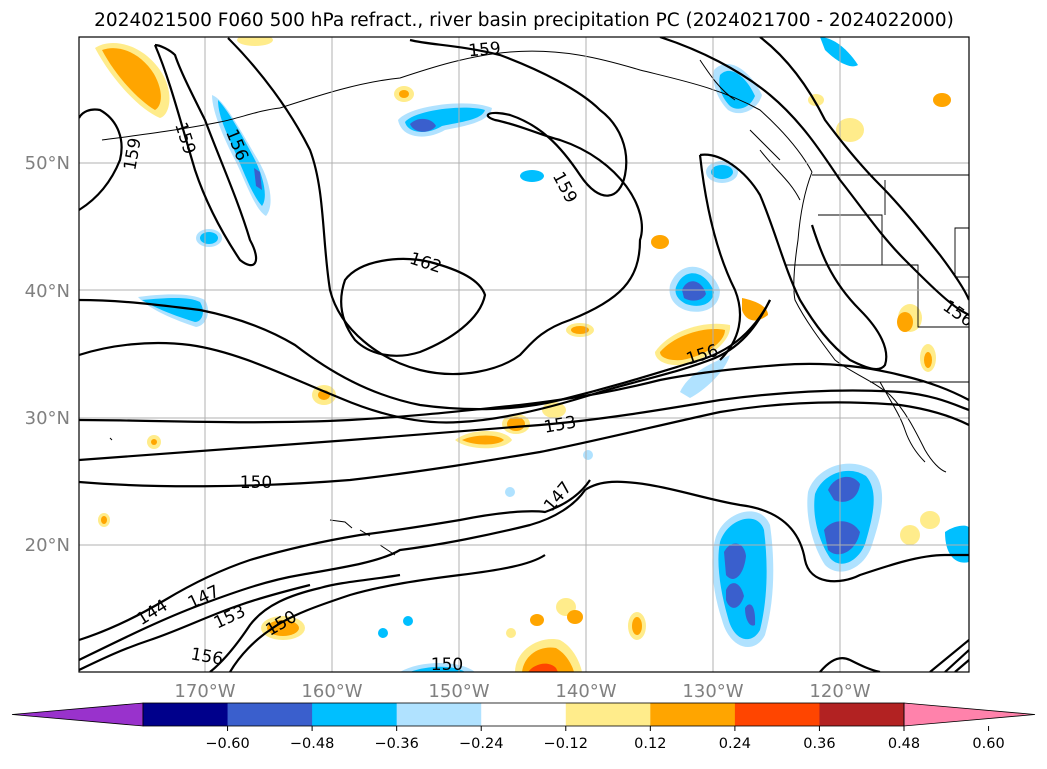  I want to click on lat-label: 30°N, so click(47, 418).